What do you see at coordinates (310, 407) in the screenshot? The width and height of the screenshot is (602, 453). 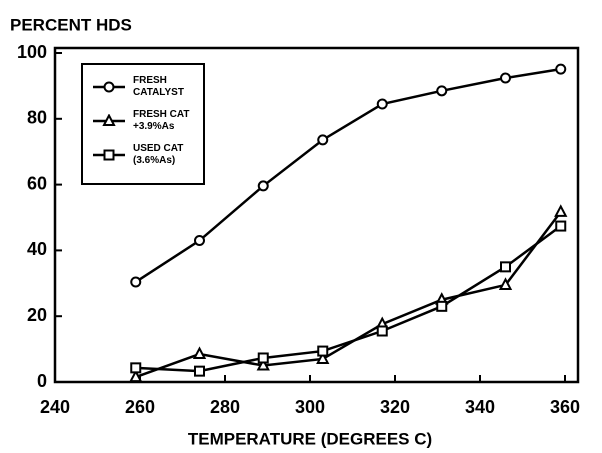 I see `x-tick-label: 300` at bounding box center [310, 407].